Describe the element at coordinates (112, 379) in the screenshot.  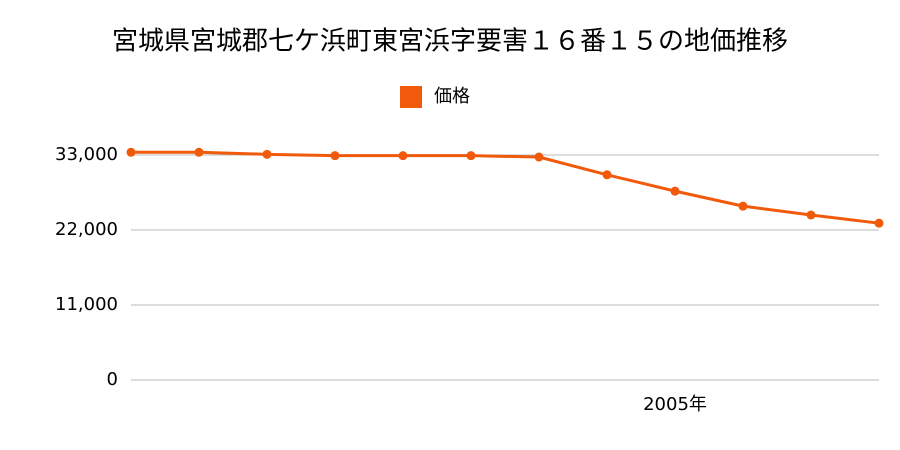
I see `y-tick-label: 0` at that location.